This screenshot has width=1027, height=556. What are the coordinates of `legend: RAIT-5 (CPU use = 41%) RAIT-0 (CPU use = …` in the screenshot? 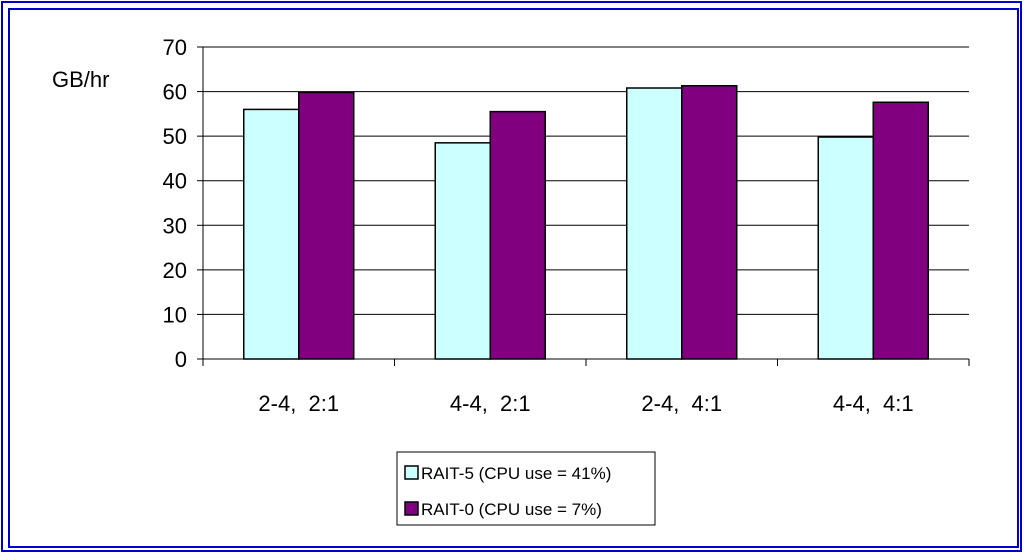 It's located at (526, 488).